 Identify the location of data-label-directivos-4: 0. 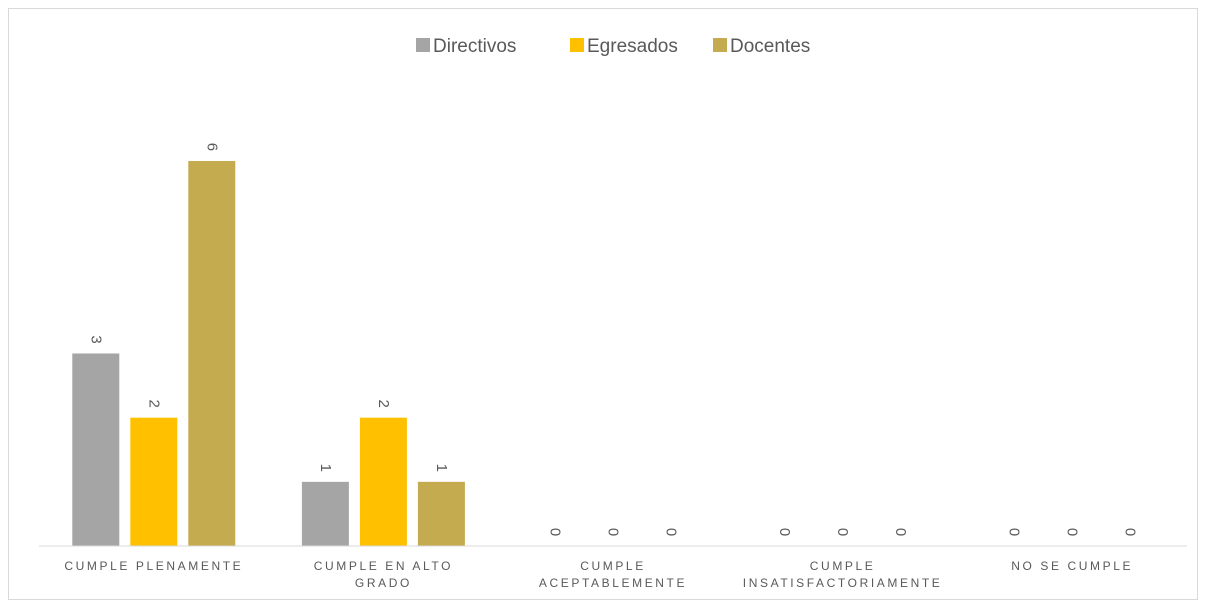
(784, 532).